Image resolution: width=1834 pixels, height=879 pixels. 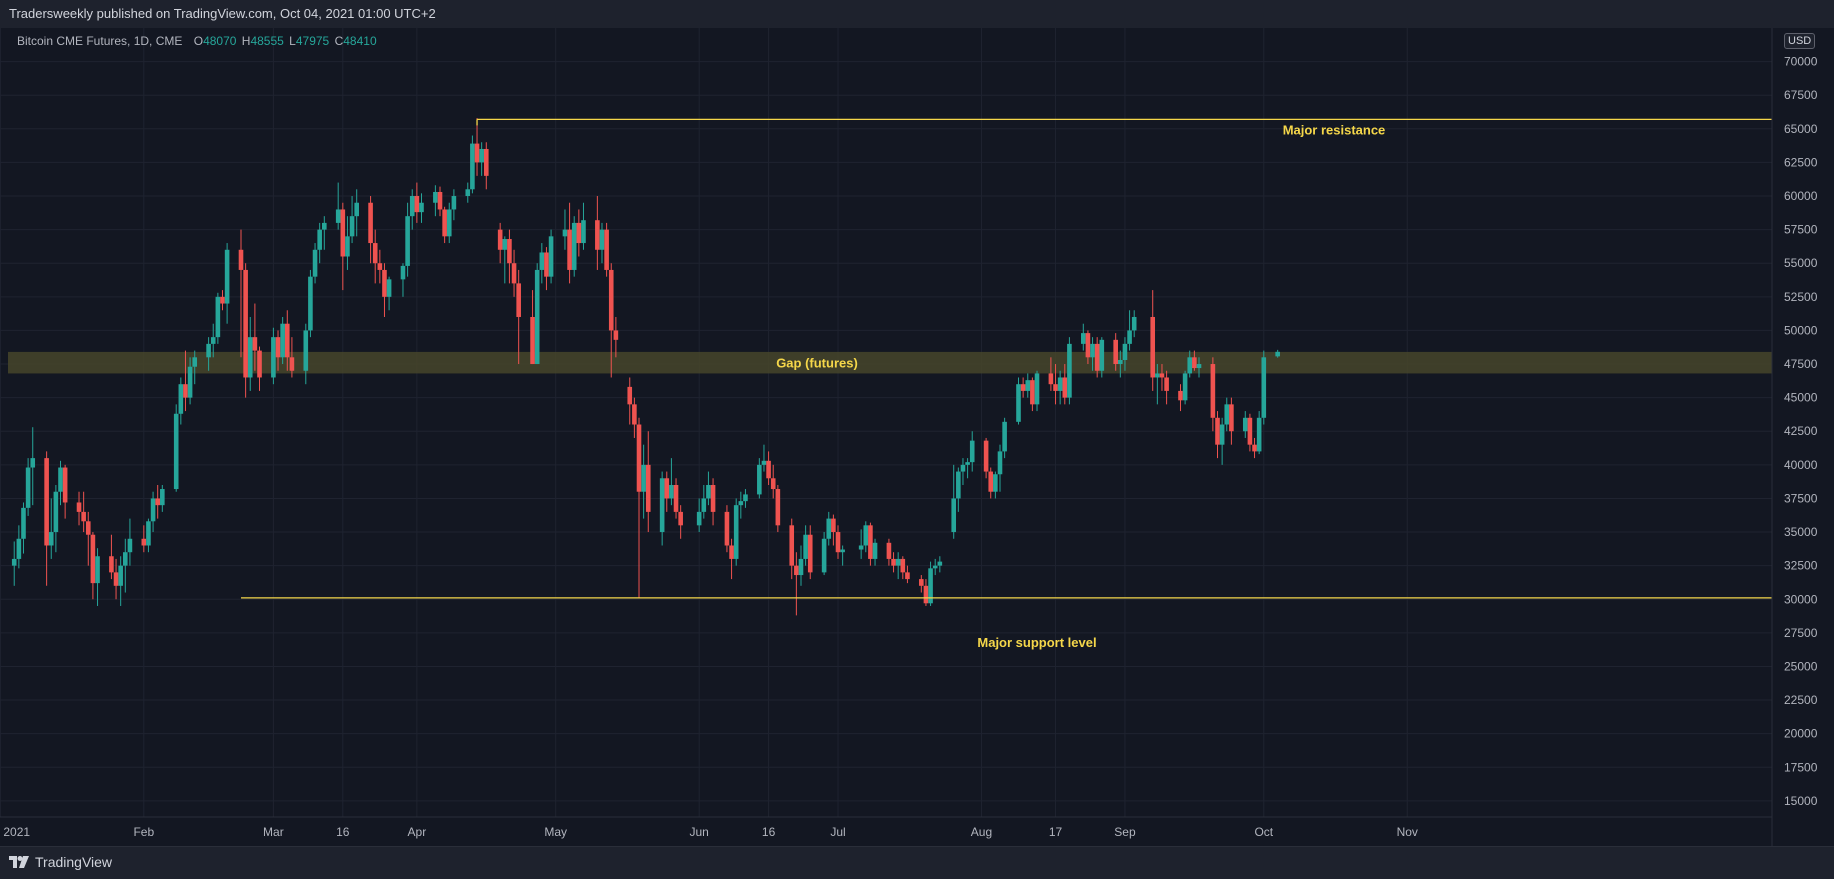 What do you see at coordinates (292, 41) in the screenshot?
I see `low-label: L` at bounding box center [292, 41].